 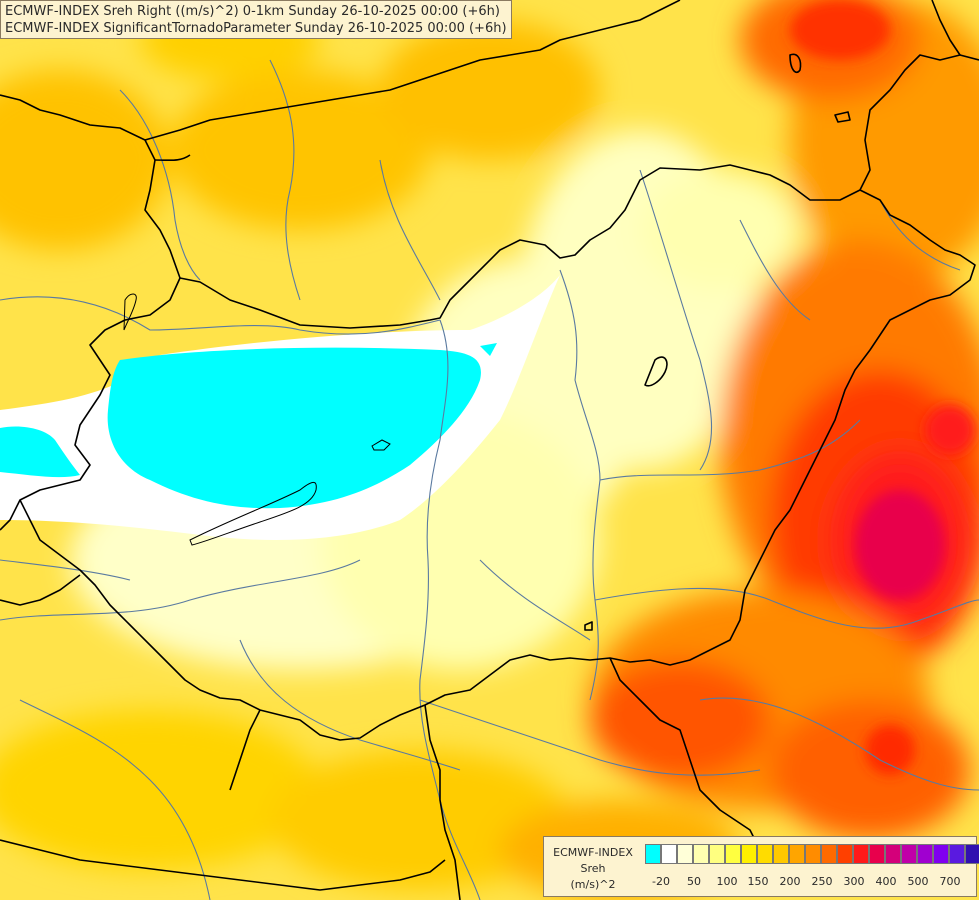 I want to click on legend-tick-label: 300, so click(x=854, y=881).